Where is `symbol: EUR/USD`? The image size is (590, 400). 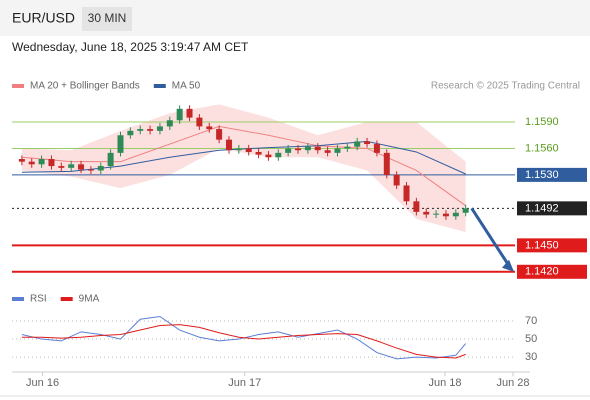
symbol: EUR/USD is located at coordinates (43, 18).